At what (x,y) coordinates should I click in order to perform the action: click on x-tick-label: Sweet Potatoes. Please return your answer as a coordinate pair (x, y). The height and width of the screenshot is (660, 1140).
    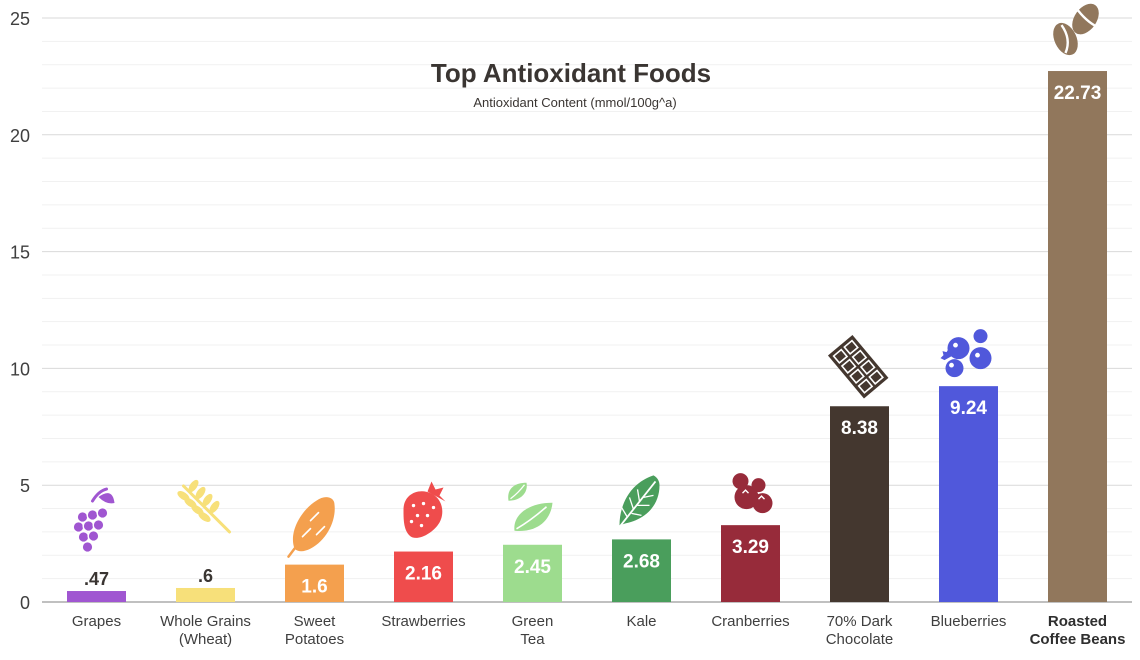
    Looking at the image, I should click on (314, 630).